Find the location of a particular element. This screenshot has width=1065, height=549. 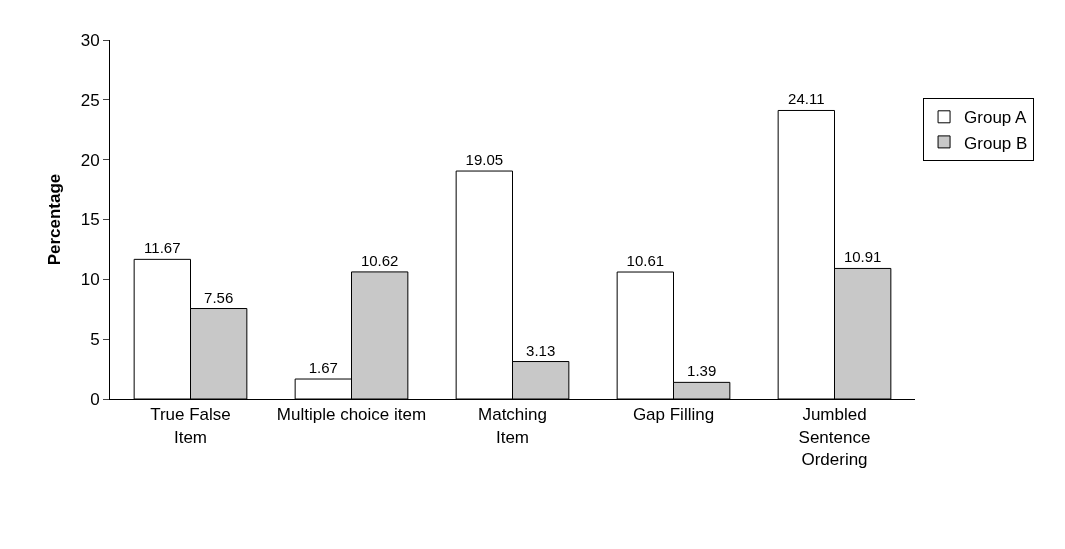

y-tick-label: 10 is located at coordinates (90, 280).